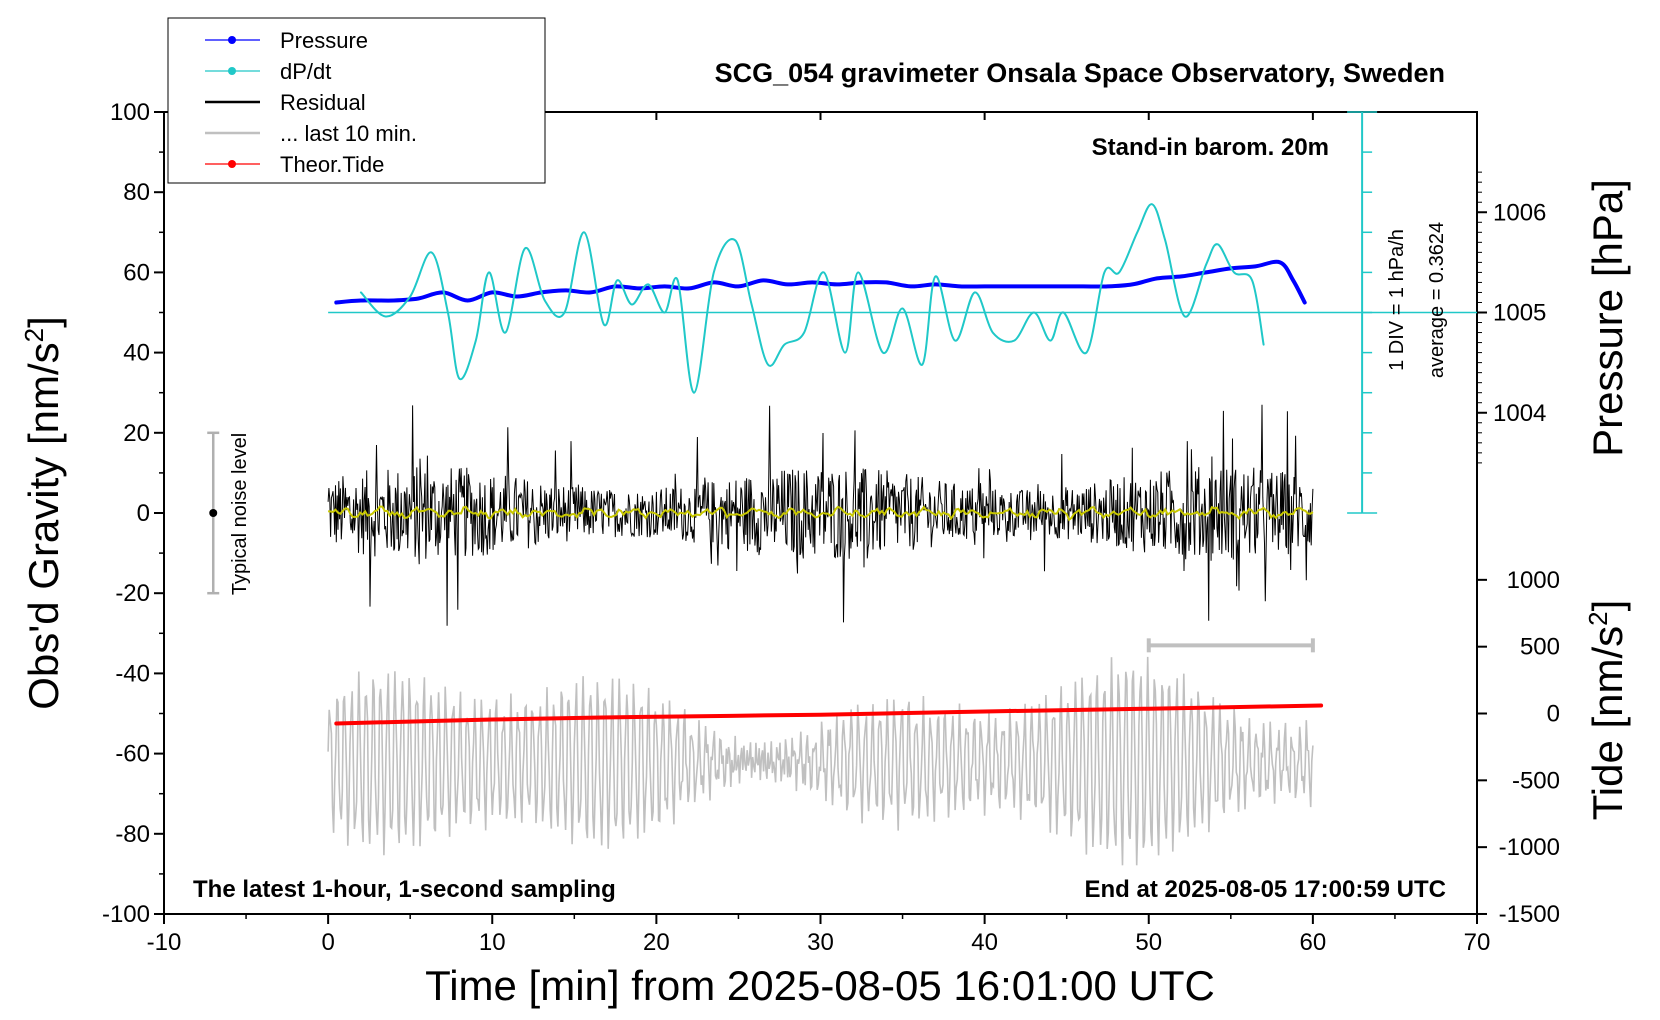 The image size is (1660, 1020). Describe the element at coordinates (43, 513) in the screenshot. I see `y-axis-title-left: Obs'd Gravity [nm/s2]` at that location.